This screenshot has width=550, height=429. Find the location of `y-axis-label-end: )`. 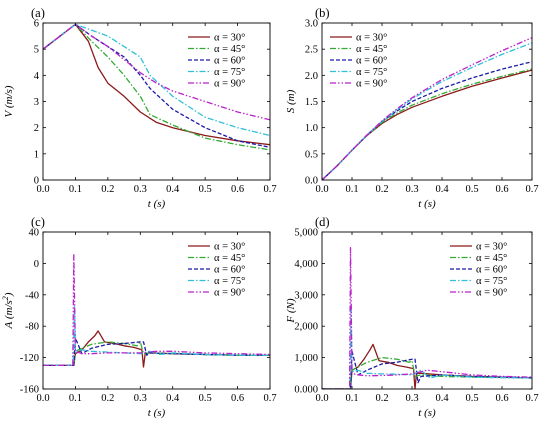

y-axis-label-end: ) is located at coordinates (9, 294).